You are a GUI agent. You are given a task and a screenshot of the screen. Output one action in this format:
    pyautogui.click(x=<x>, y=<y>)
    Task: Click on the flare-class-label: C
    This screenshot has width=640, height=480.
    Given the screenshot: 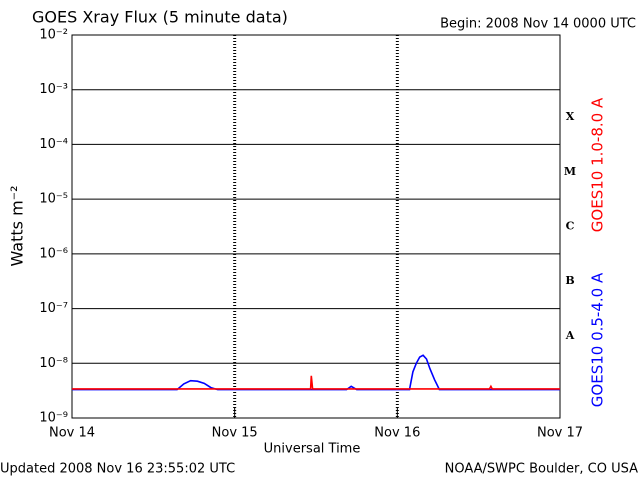 What is the action you would take?
    pyautogui.click(x=570, y=226)
    